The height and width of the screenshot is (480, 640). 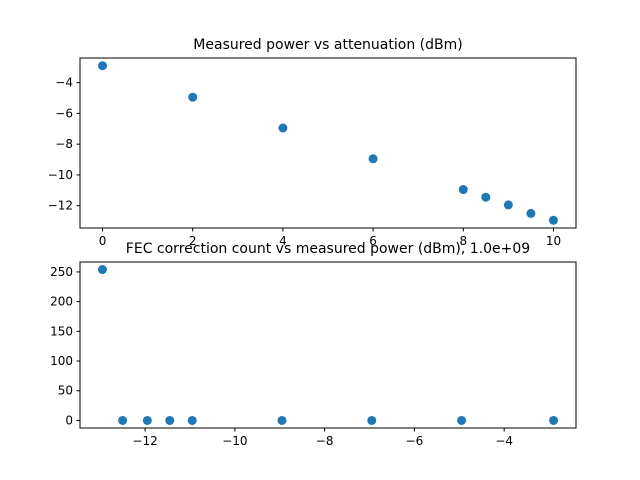 What do you see at coordinates (234, 441) in the screenshot?
I see `x-tick-label-2-1: −10` at bounding box center [234, 441].